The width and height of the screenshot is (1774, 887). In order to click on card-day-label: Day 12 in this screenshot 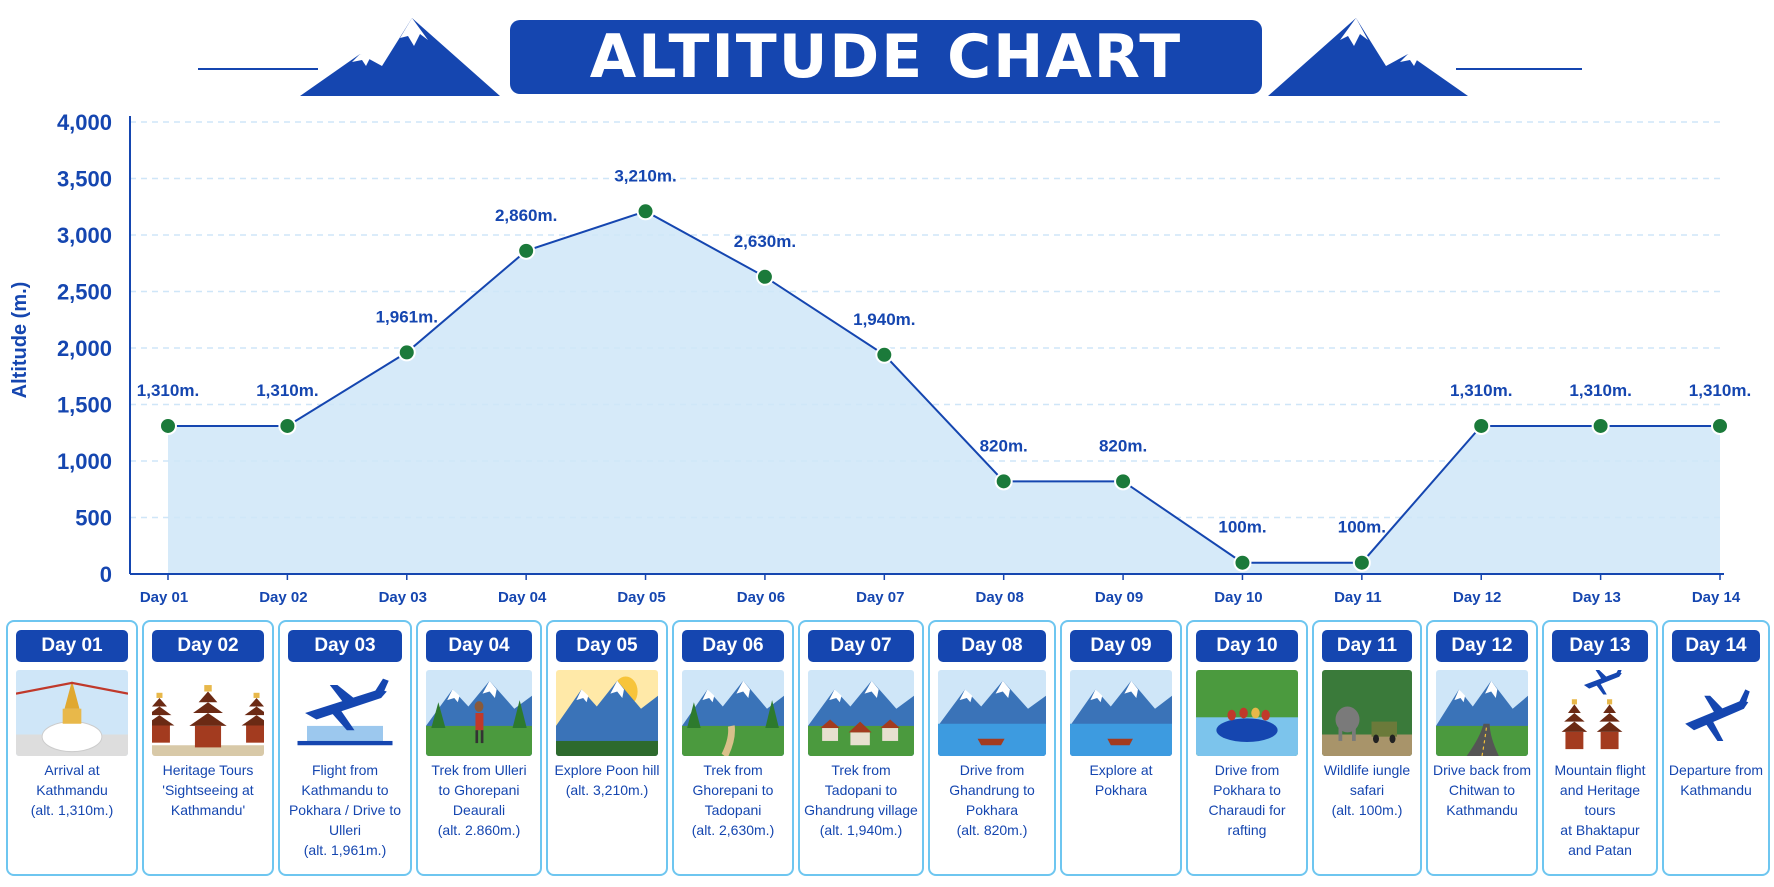, I will do `click(1482, 646)`.